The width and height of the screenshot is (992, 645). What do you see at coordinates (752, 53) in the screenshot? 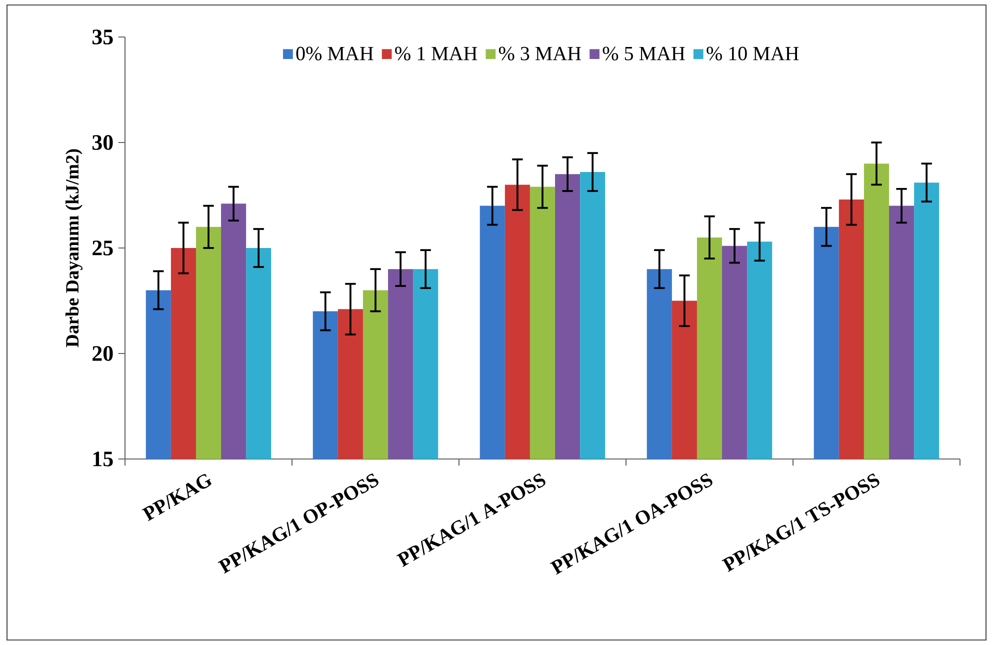
I see `legend-label: % 10 MAH` at bounding box center [752, 53].